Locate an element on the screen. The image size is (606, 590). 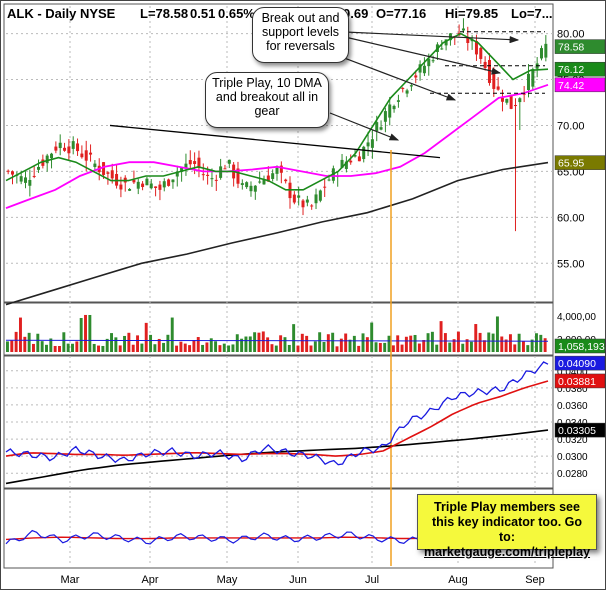
month-label: Jun is located at coordinates (298, 580).